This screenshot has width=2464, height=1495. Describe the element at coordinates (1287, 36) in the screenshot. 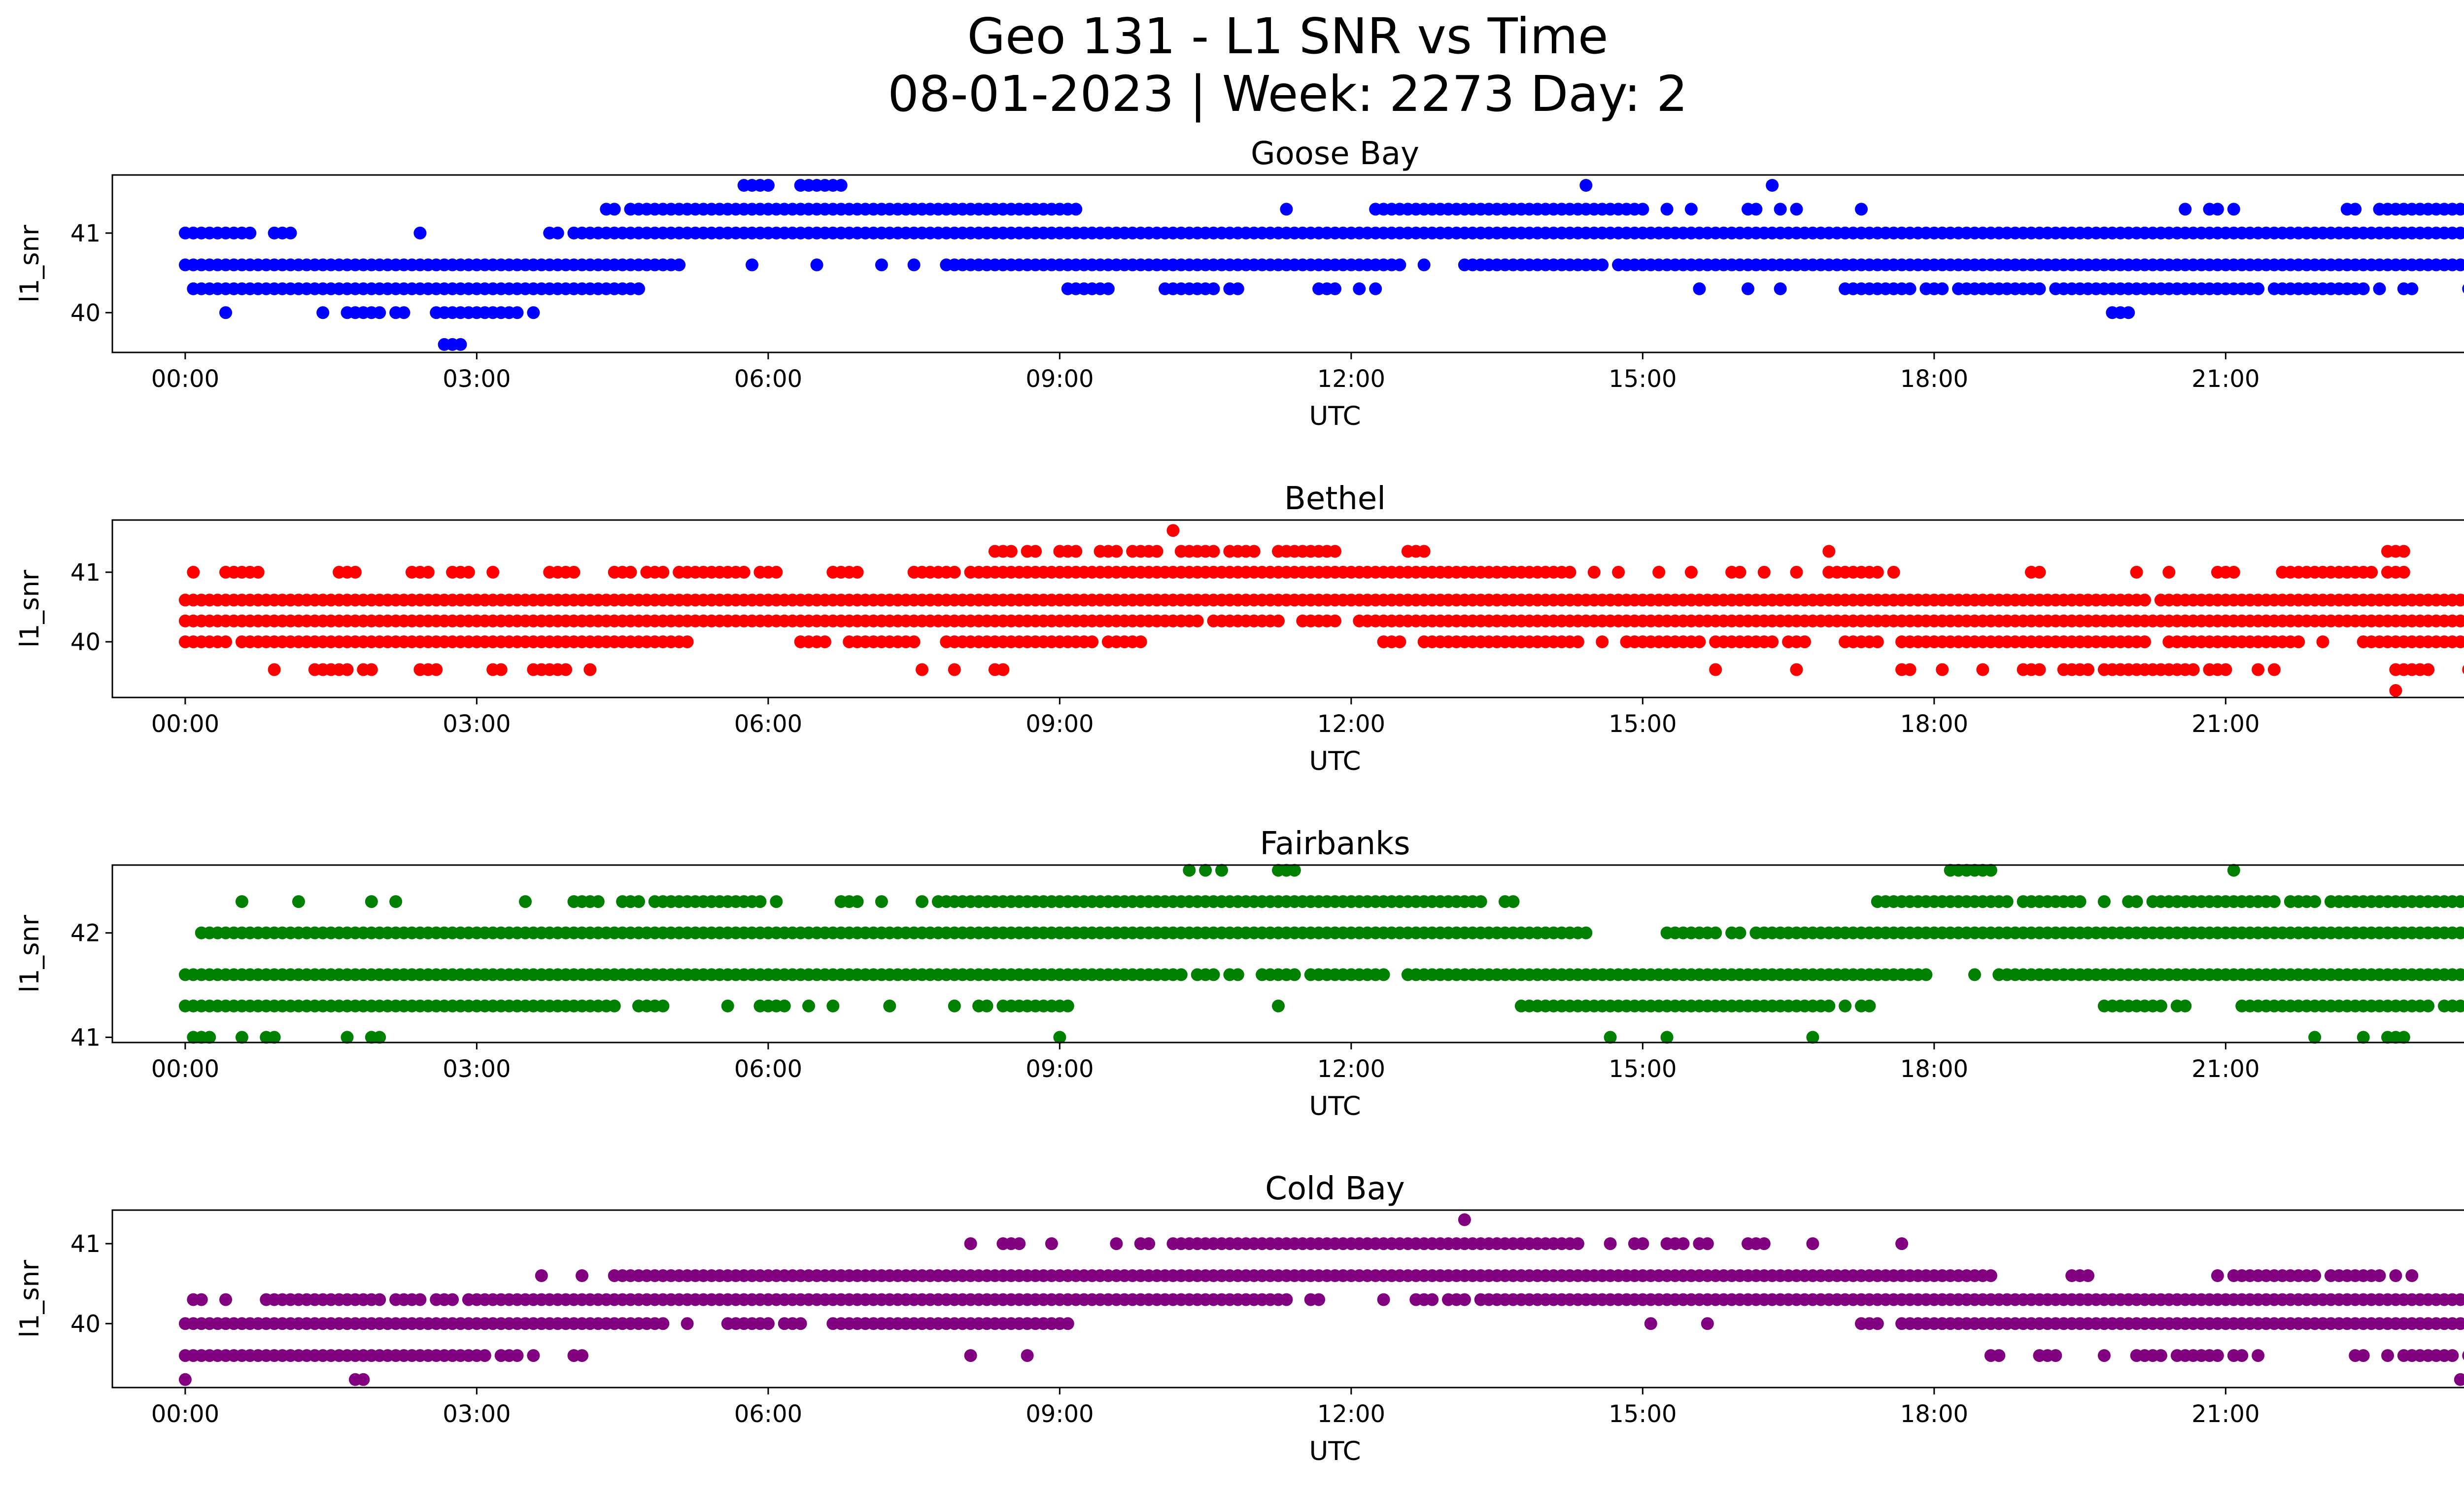

I see `figure-title: Geo 131 - L1 SNR vs Time` at that location.